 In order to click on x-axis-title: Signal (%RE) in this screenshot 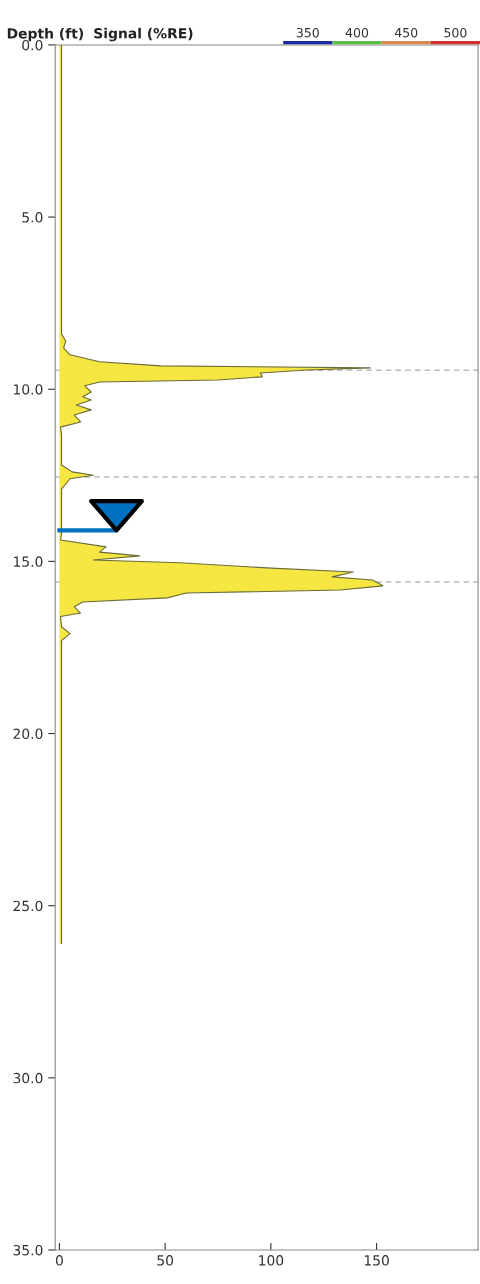, I will do `click(143, 34)`.